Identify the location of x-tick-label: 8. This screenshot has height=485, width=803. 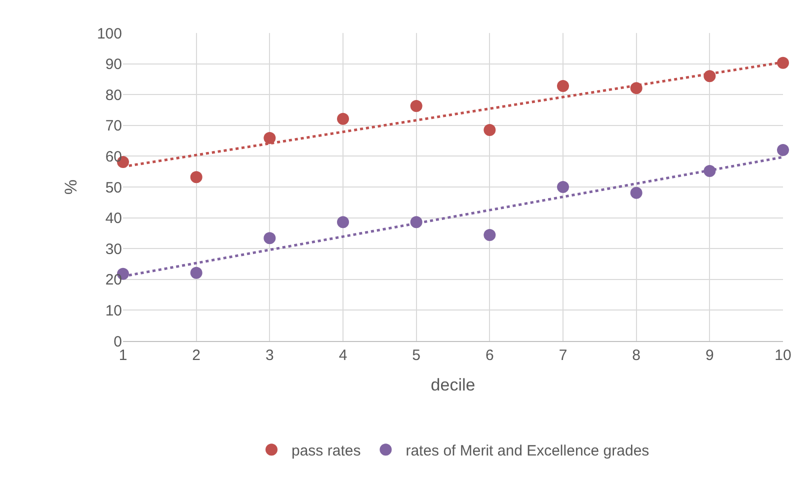
(636, 355).